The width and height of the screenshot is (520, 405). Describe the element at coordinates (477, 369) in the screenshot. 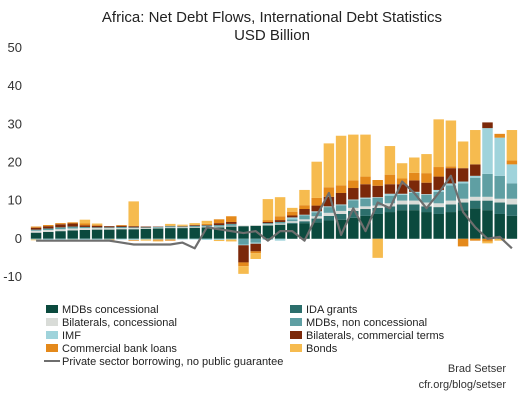

I see `credit-author: Brad Setser` at that location.